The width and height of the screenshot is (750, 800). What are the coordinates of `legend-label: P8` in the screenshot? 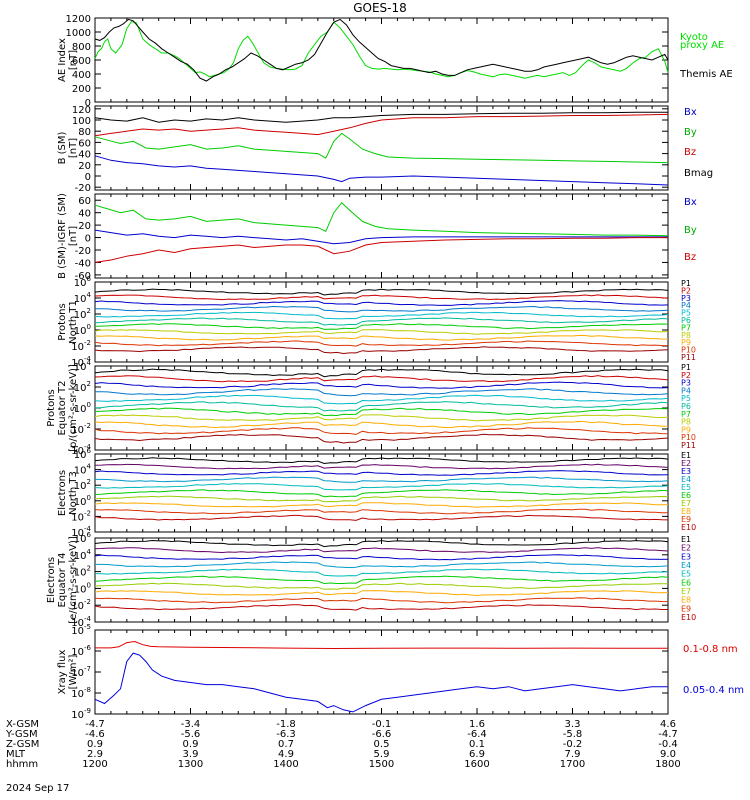 It's located at (686, 422).